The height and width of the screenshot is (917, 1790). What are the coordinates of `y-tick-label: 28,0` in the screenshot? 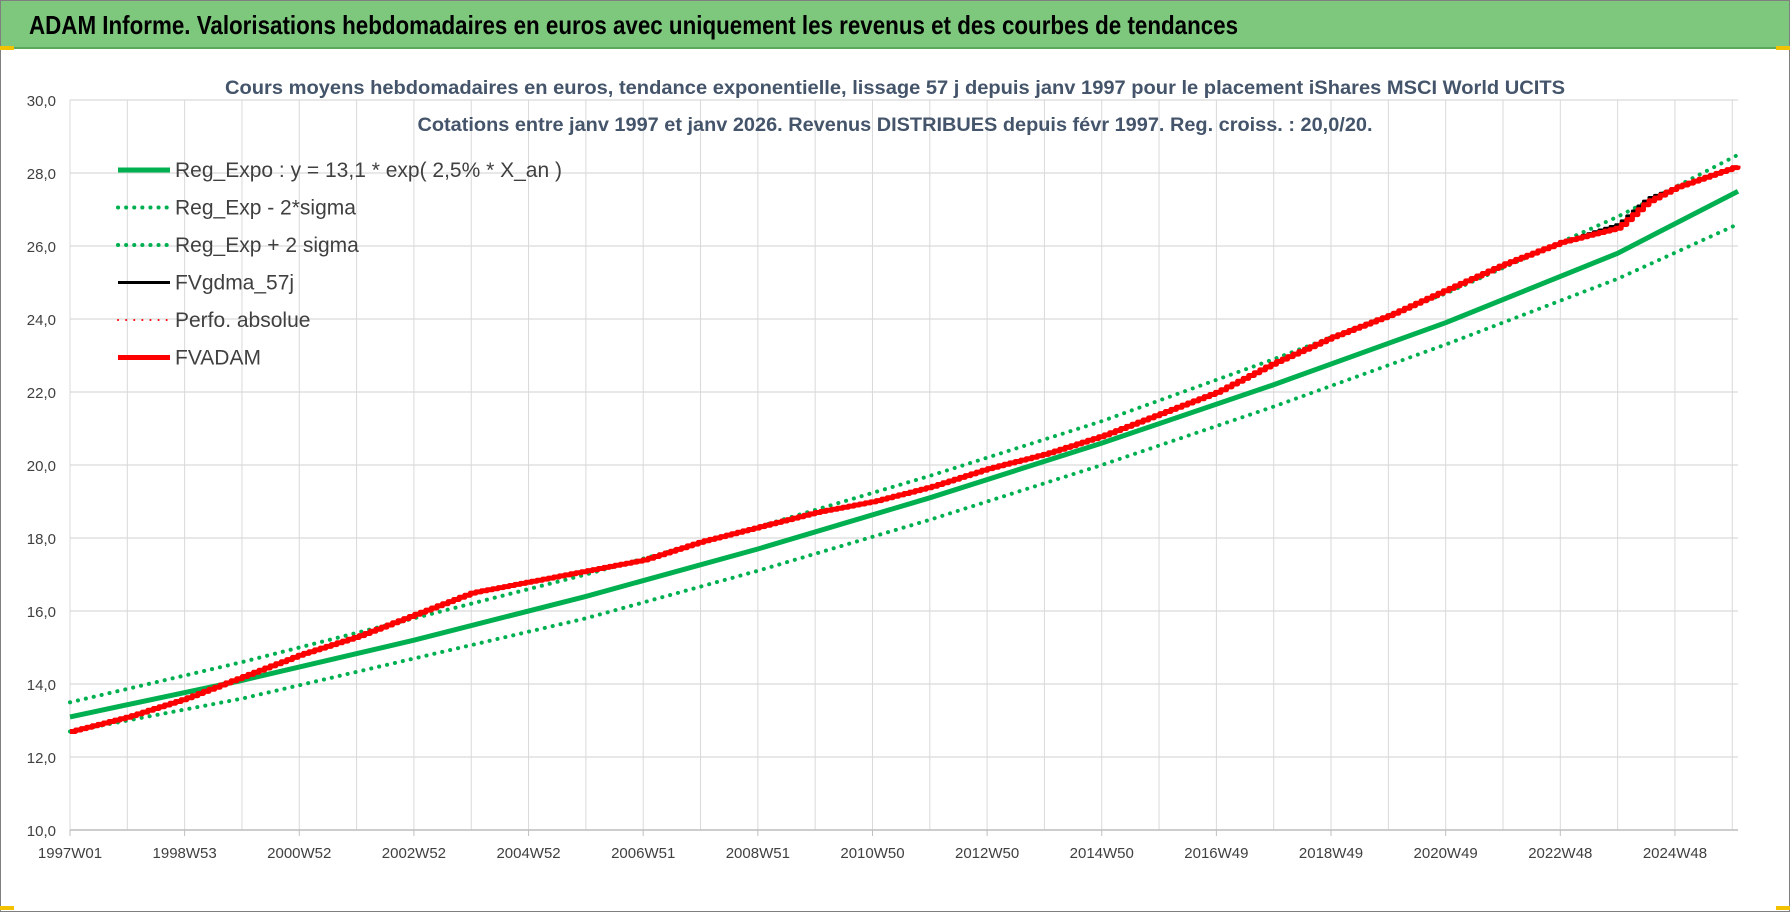 It's located at (41, 174).